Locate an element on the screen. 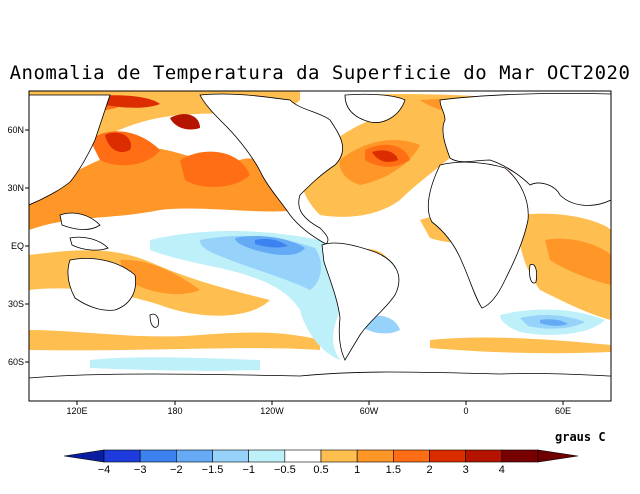  lon-tick-label: 0 is located at coordinates (465, 411).